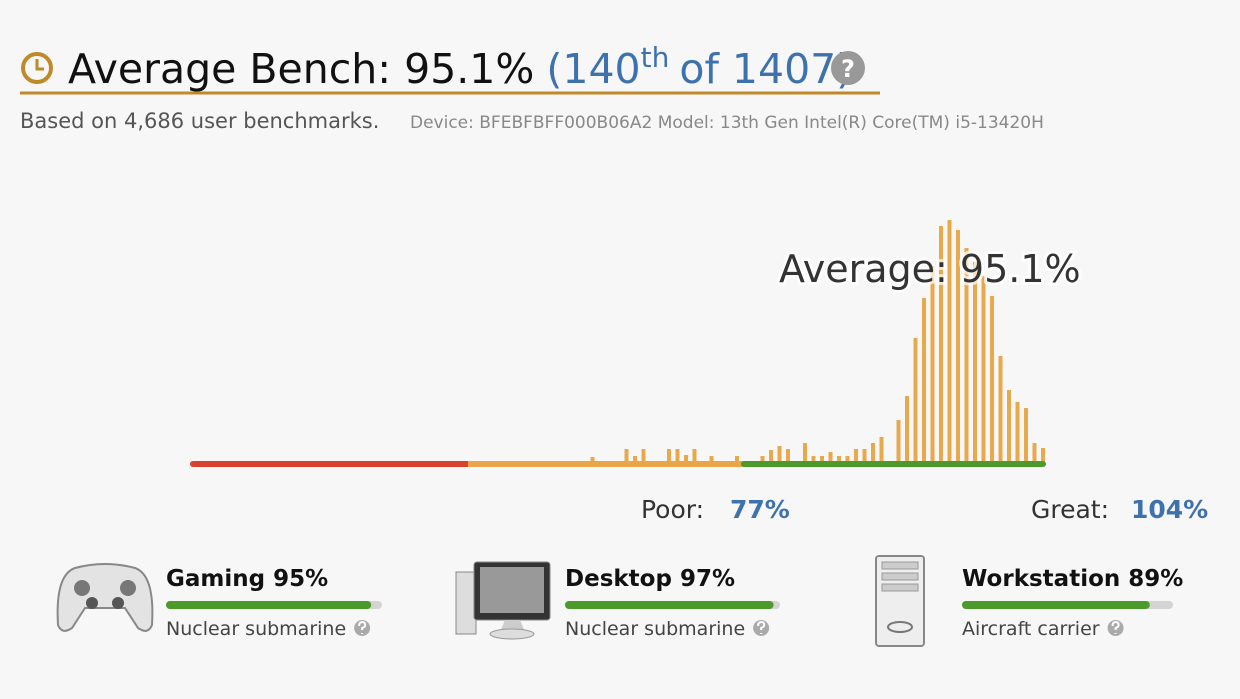 This screenshot has width=1240, height=699. I want to click on gamepad-icon, so click(105, 597).